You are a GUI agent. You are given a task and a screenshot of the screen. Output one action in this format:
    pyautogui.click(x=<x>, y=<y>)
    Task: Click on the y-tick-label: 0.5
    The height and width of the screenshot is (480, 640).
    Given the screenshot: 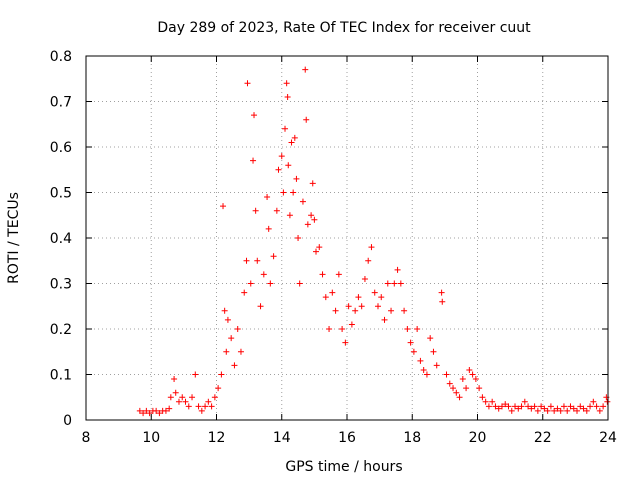 What is the action you would take?
    pyautogui.click(x=61, y=194)
    